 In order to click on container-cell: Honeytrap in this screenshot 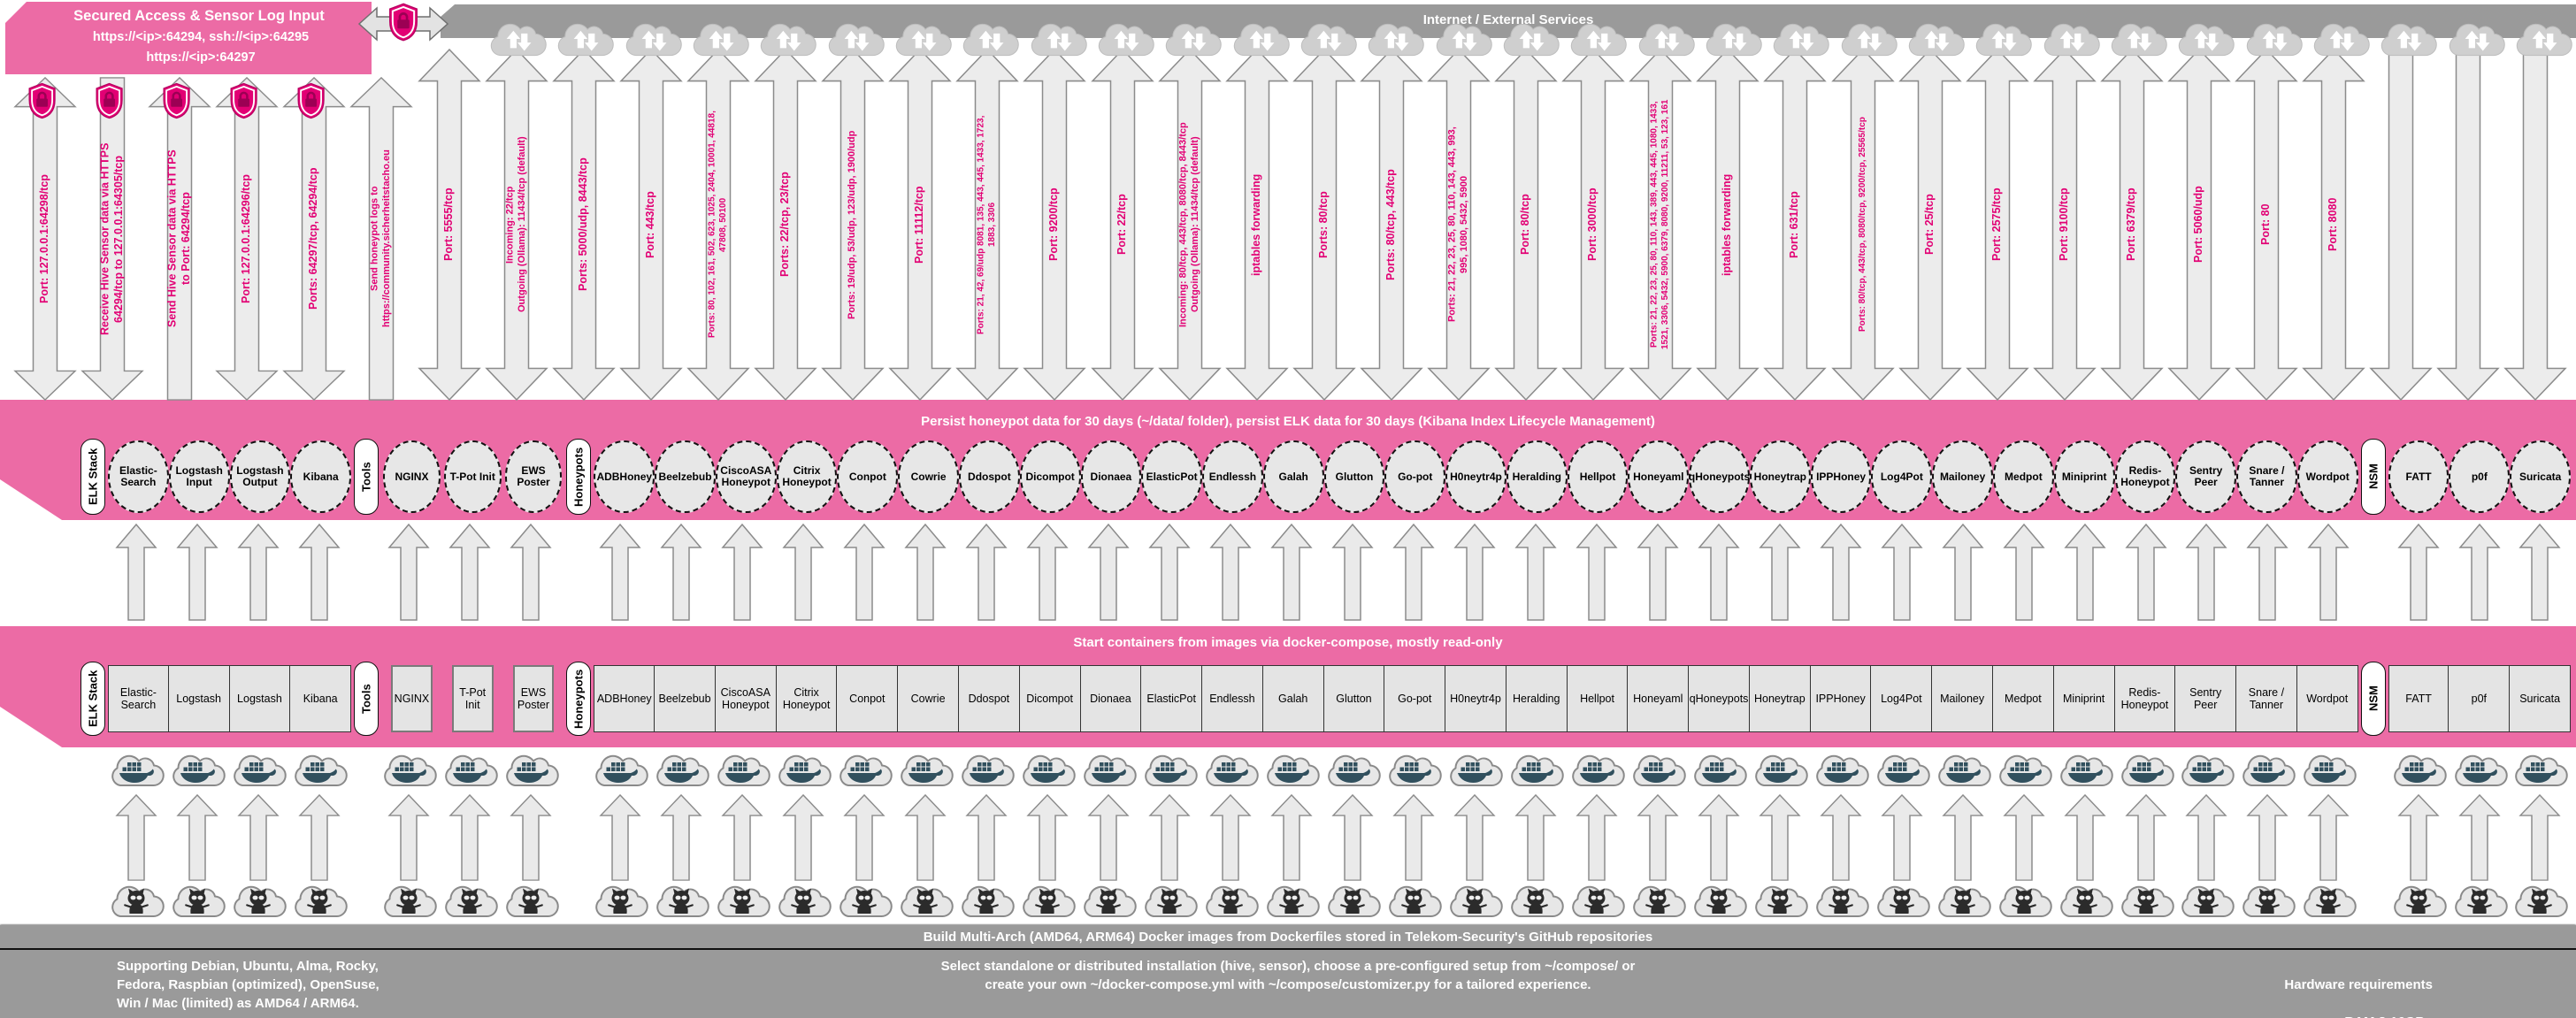, I will do `click(1780, 477)`.